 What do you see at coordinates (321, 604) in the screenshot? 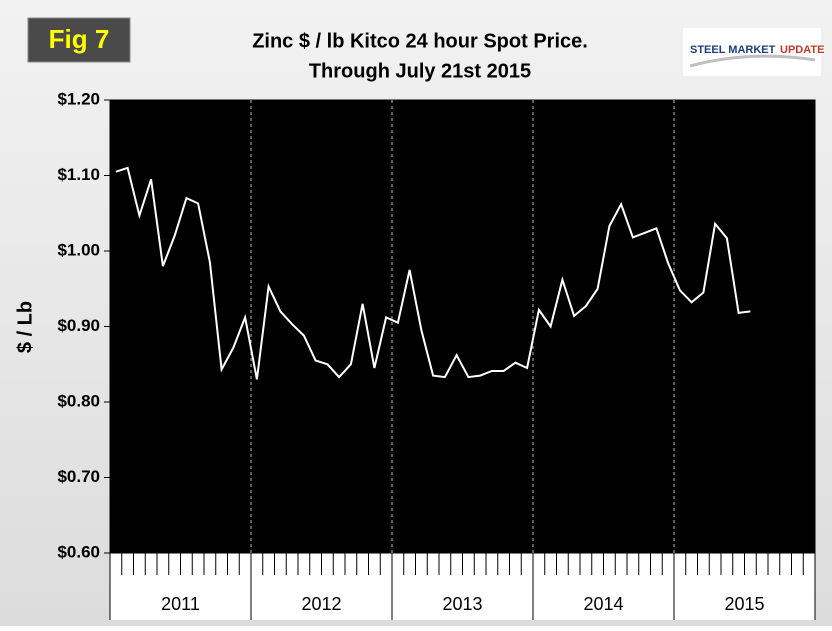
I see `x-tick-label: 2012` at bounding box center [321, 604].